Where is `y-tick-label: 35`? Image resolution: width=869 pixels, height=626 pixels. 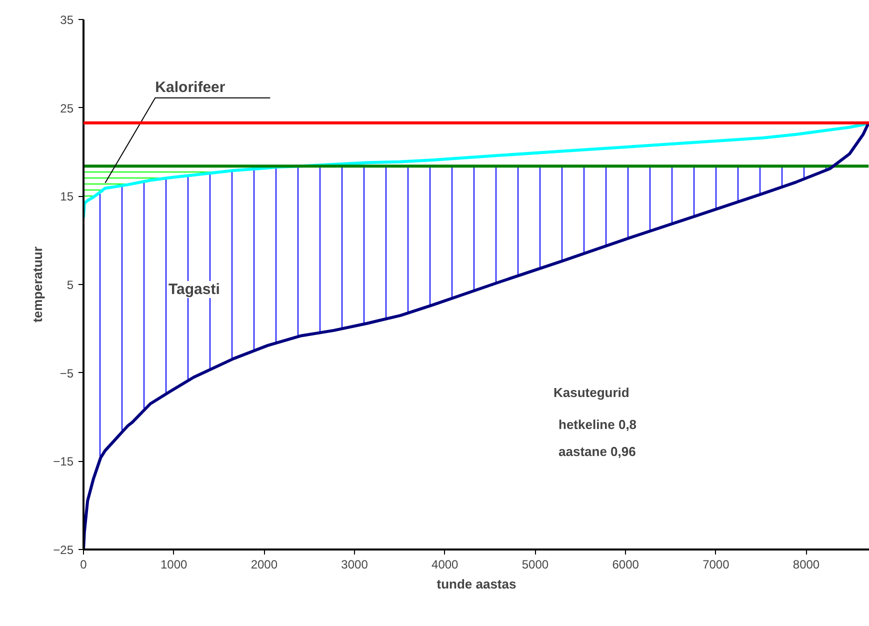 y-tick-label: 35 is located at coordinates (67, 20).